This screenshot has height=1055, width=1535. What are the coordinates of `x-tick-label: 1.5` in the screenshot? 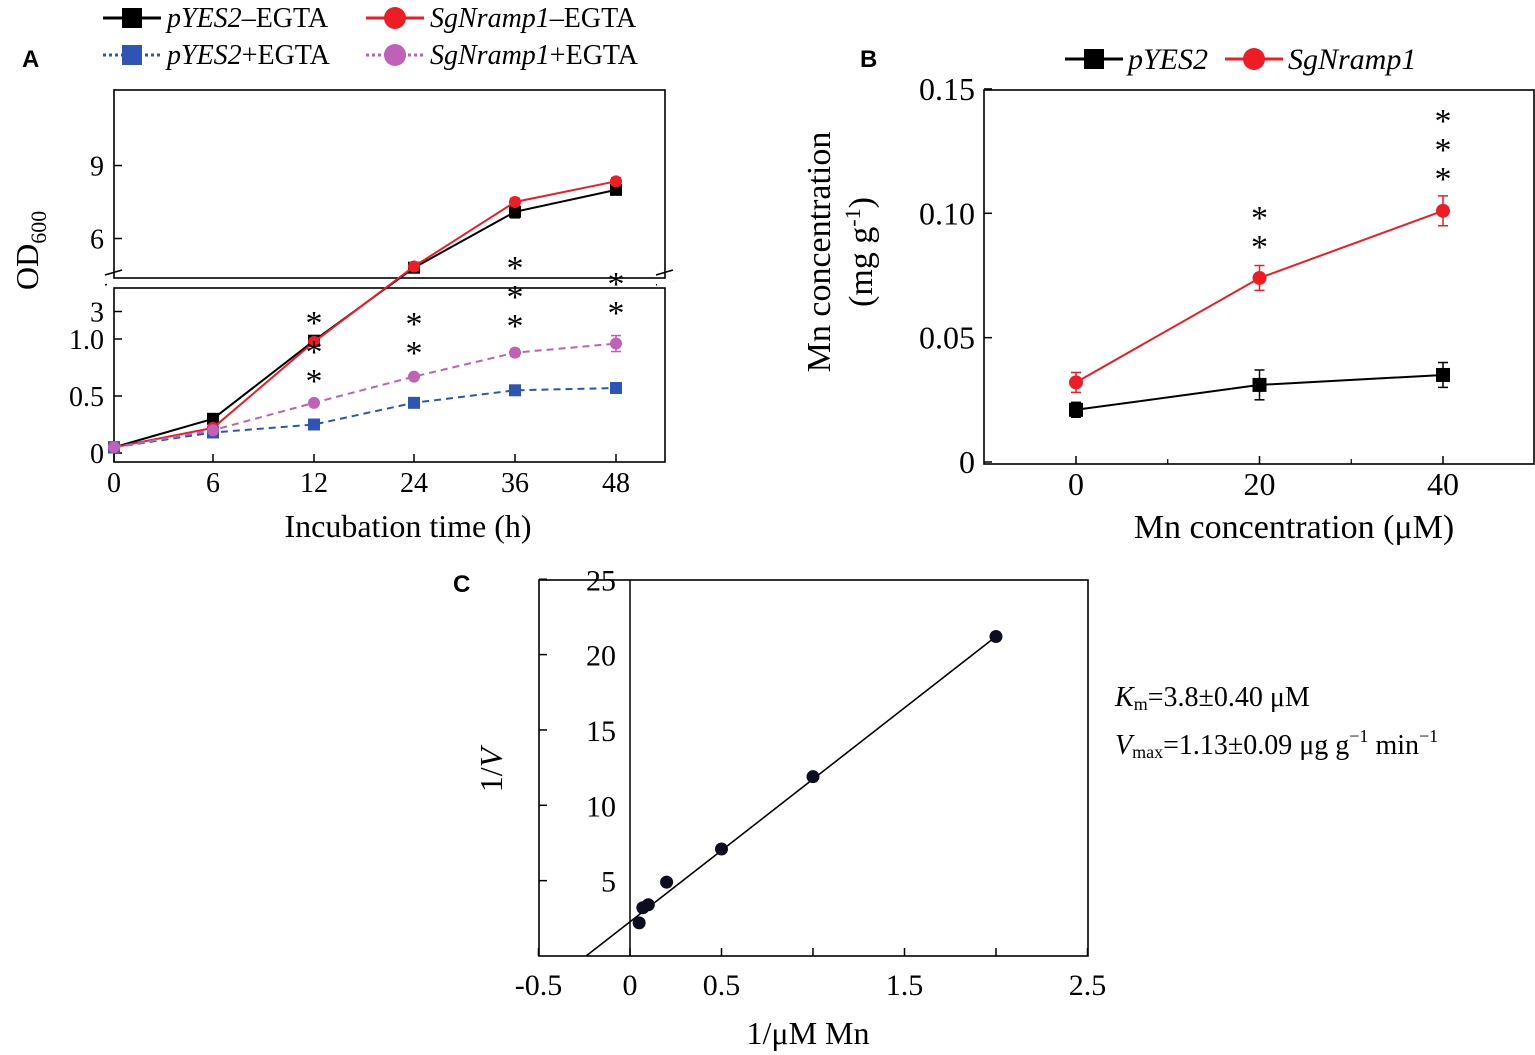 It's located at (905, 985).